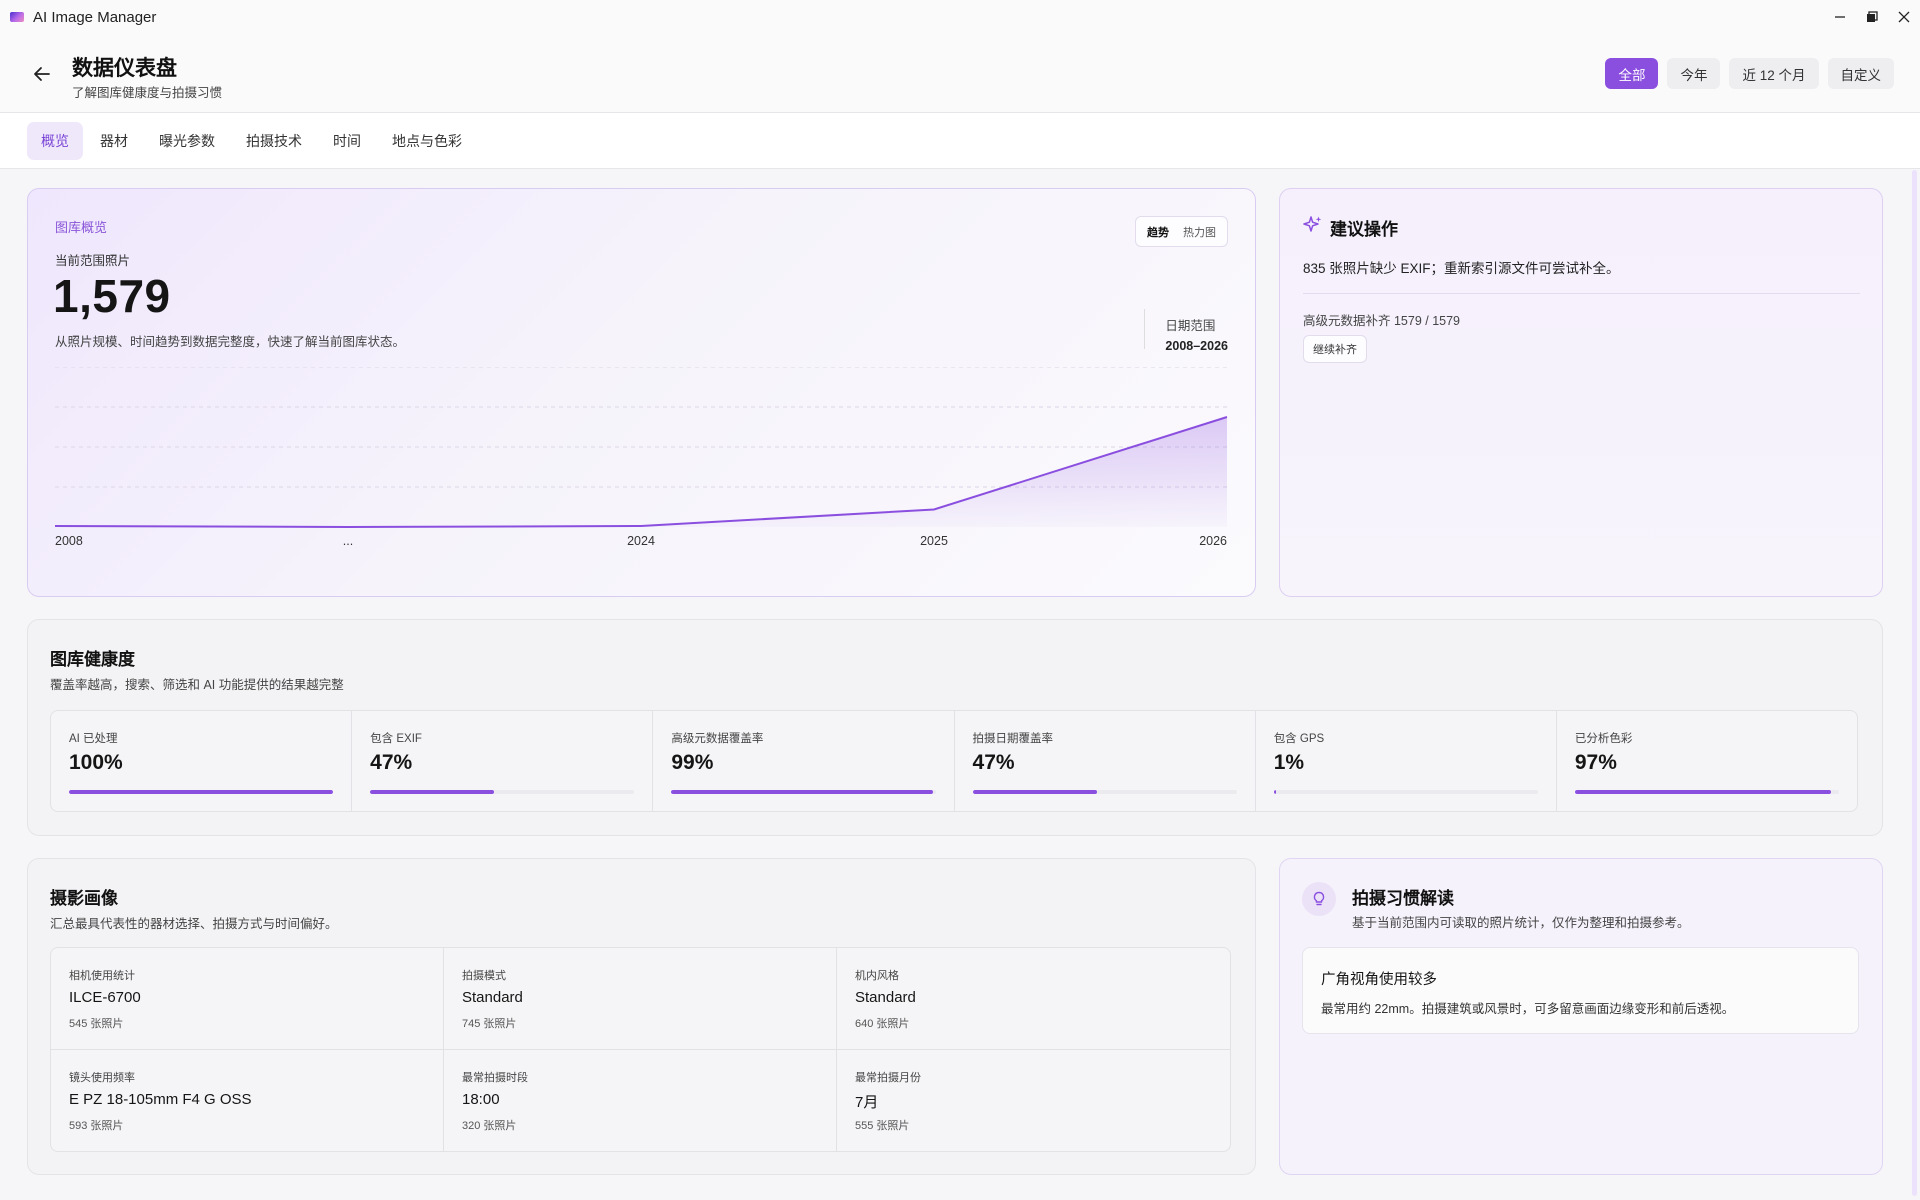 The width and height of the screenshot is (1920, 1200). I want to click on trend-toggle-button: 趋势, so click(1158, 232).